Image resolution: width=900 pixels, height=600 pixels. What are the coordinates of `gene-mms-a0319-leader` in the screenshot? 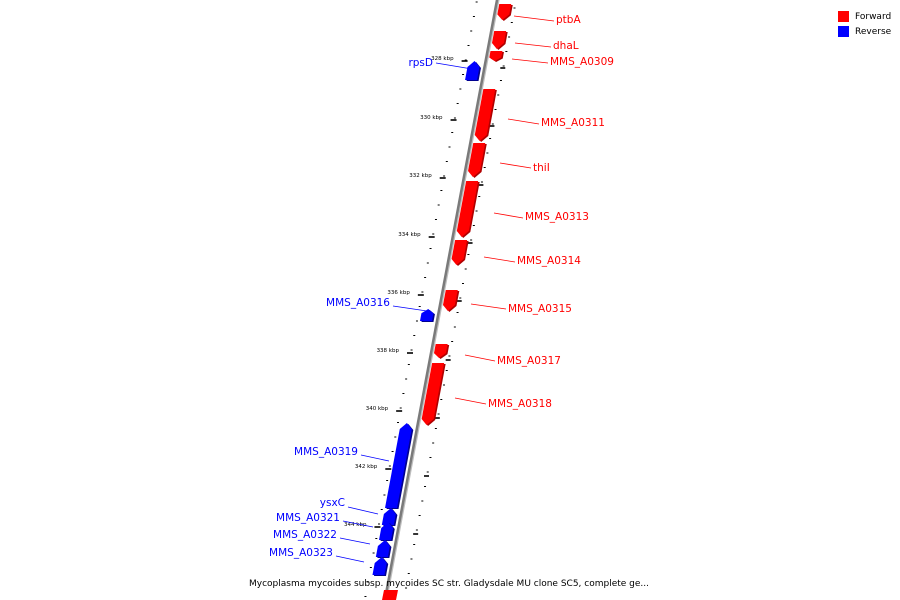 It's located at (375, 458).